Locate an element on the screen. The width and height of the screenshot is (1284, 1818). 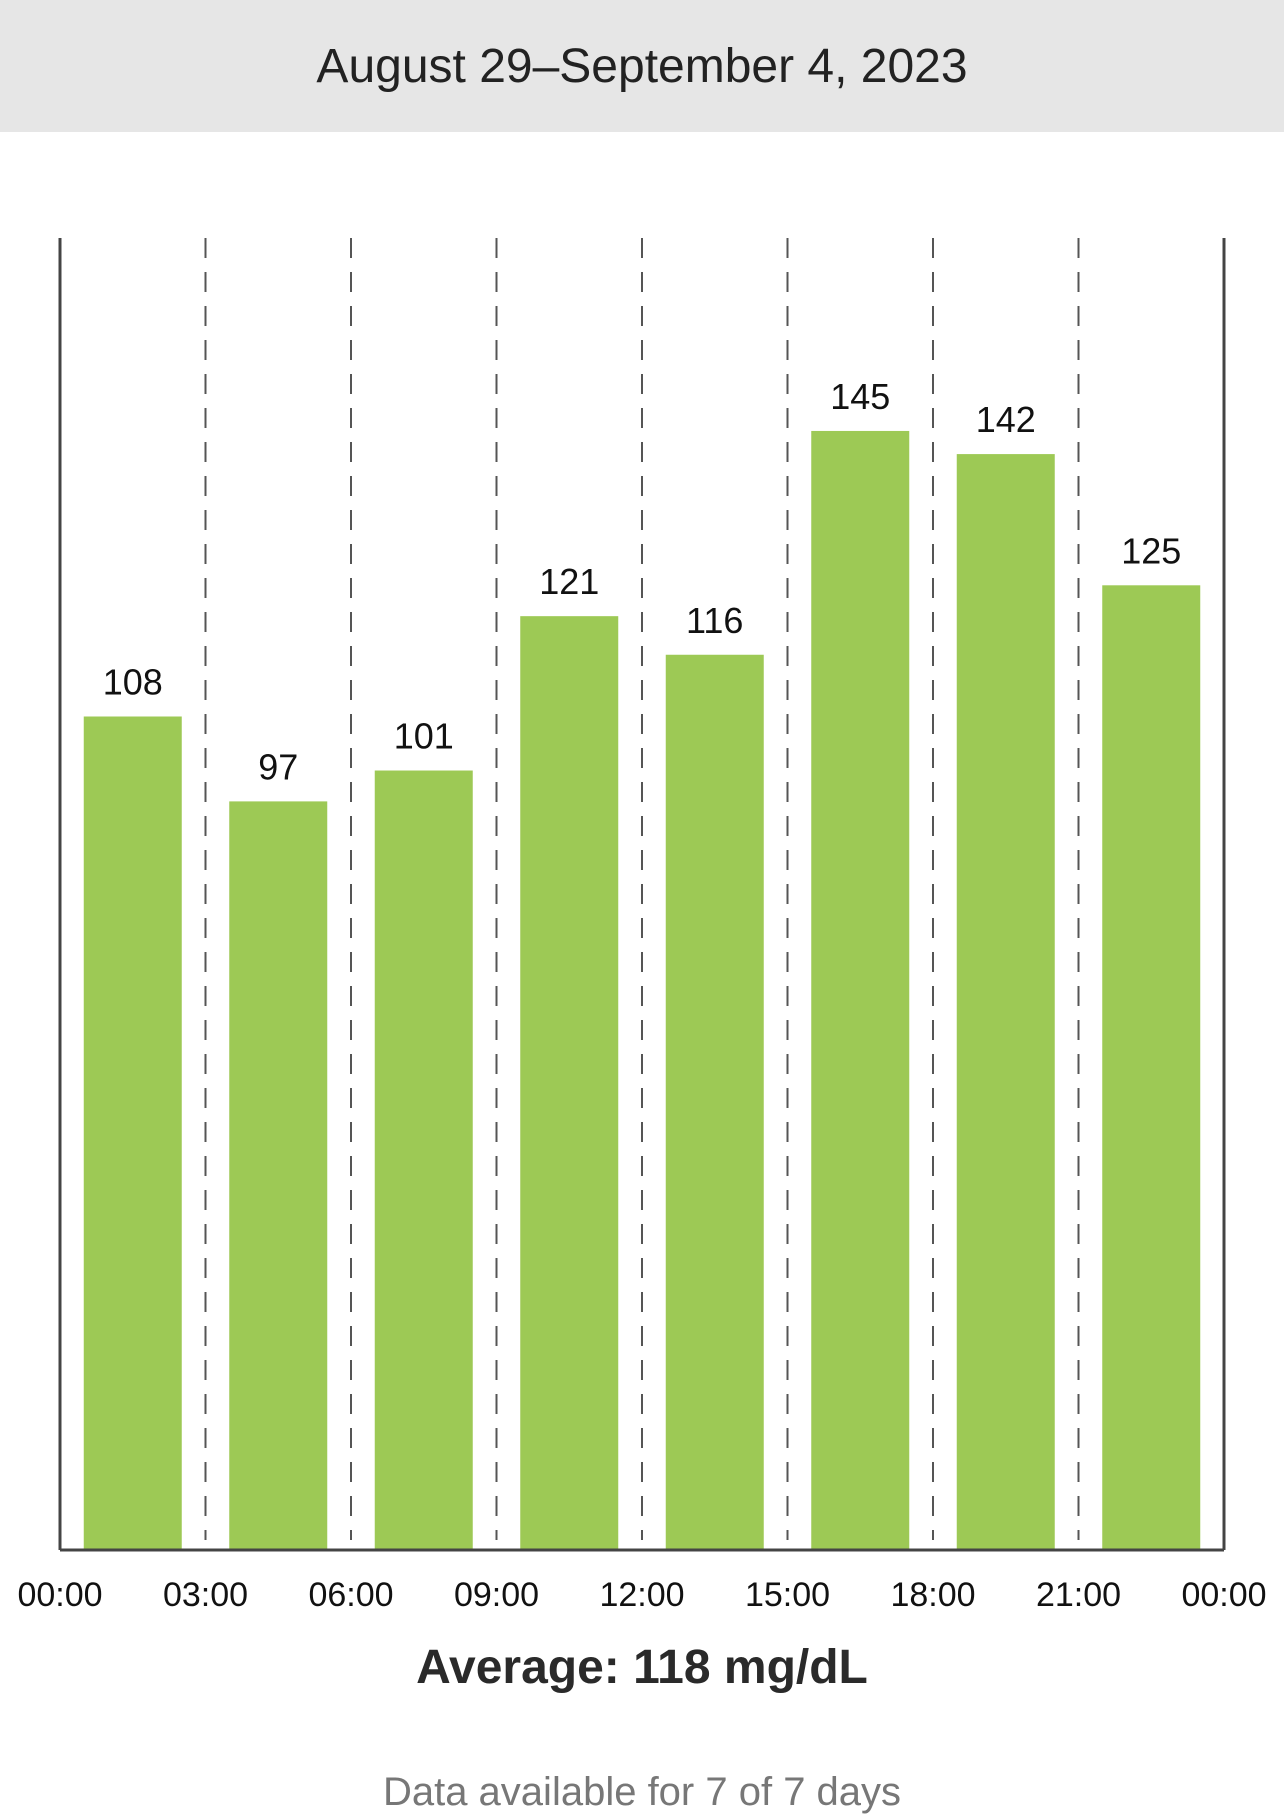
x-tick-label: 12:00 is located at coordinates (641, 1595).